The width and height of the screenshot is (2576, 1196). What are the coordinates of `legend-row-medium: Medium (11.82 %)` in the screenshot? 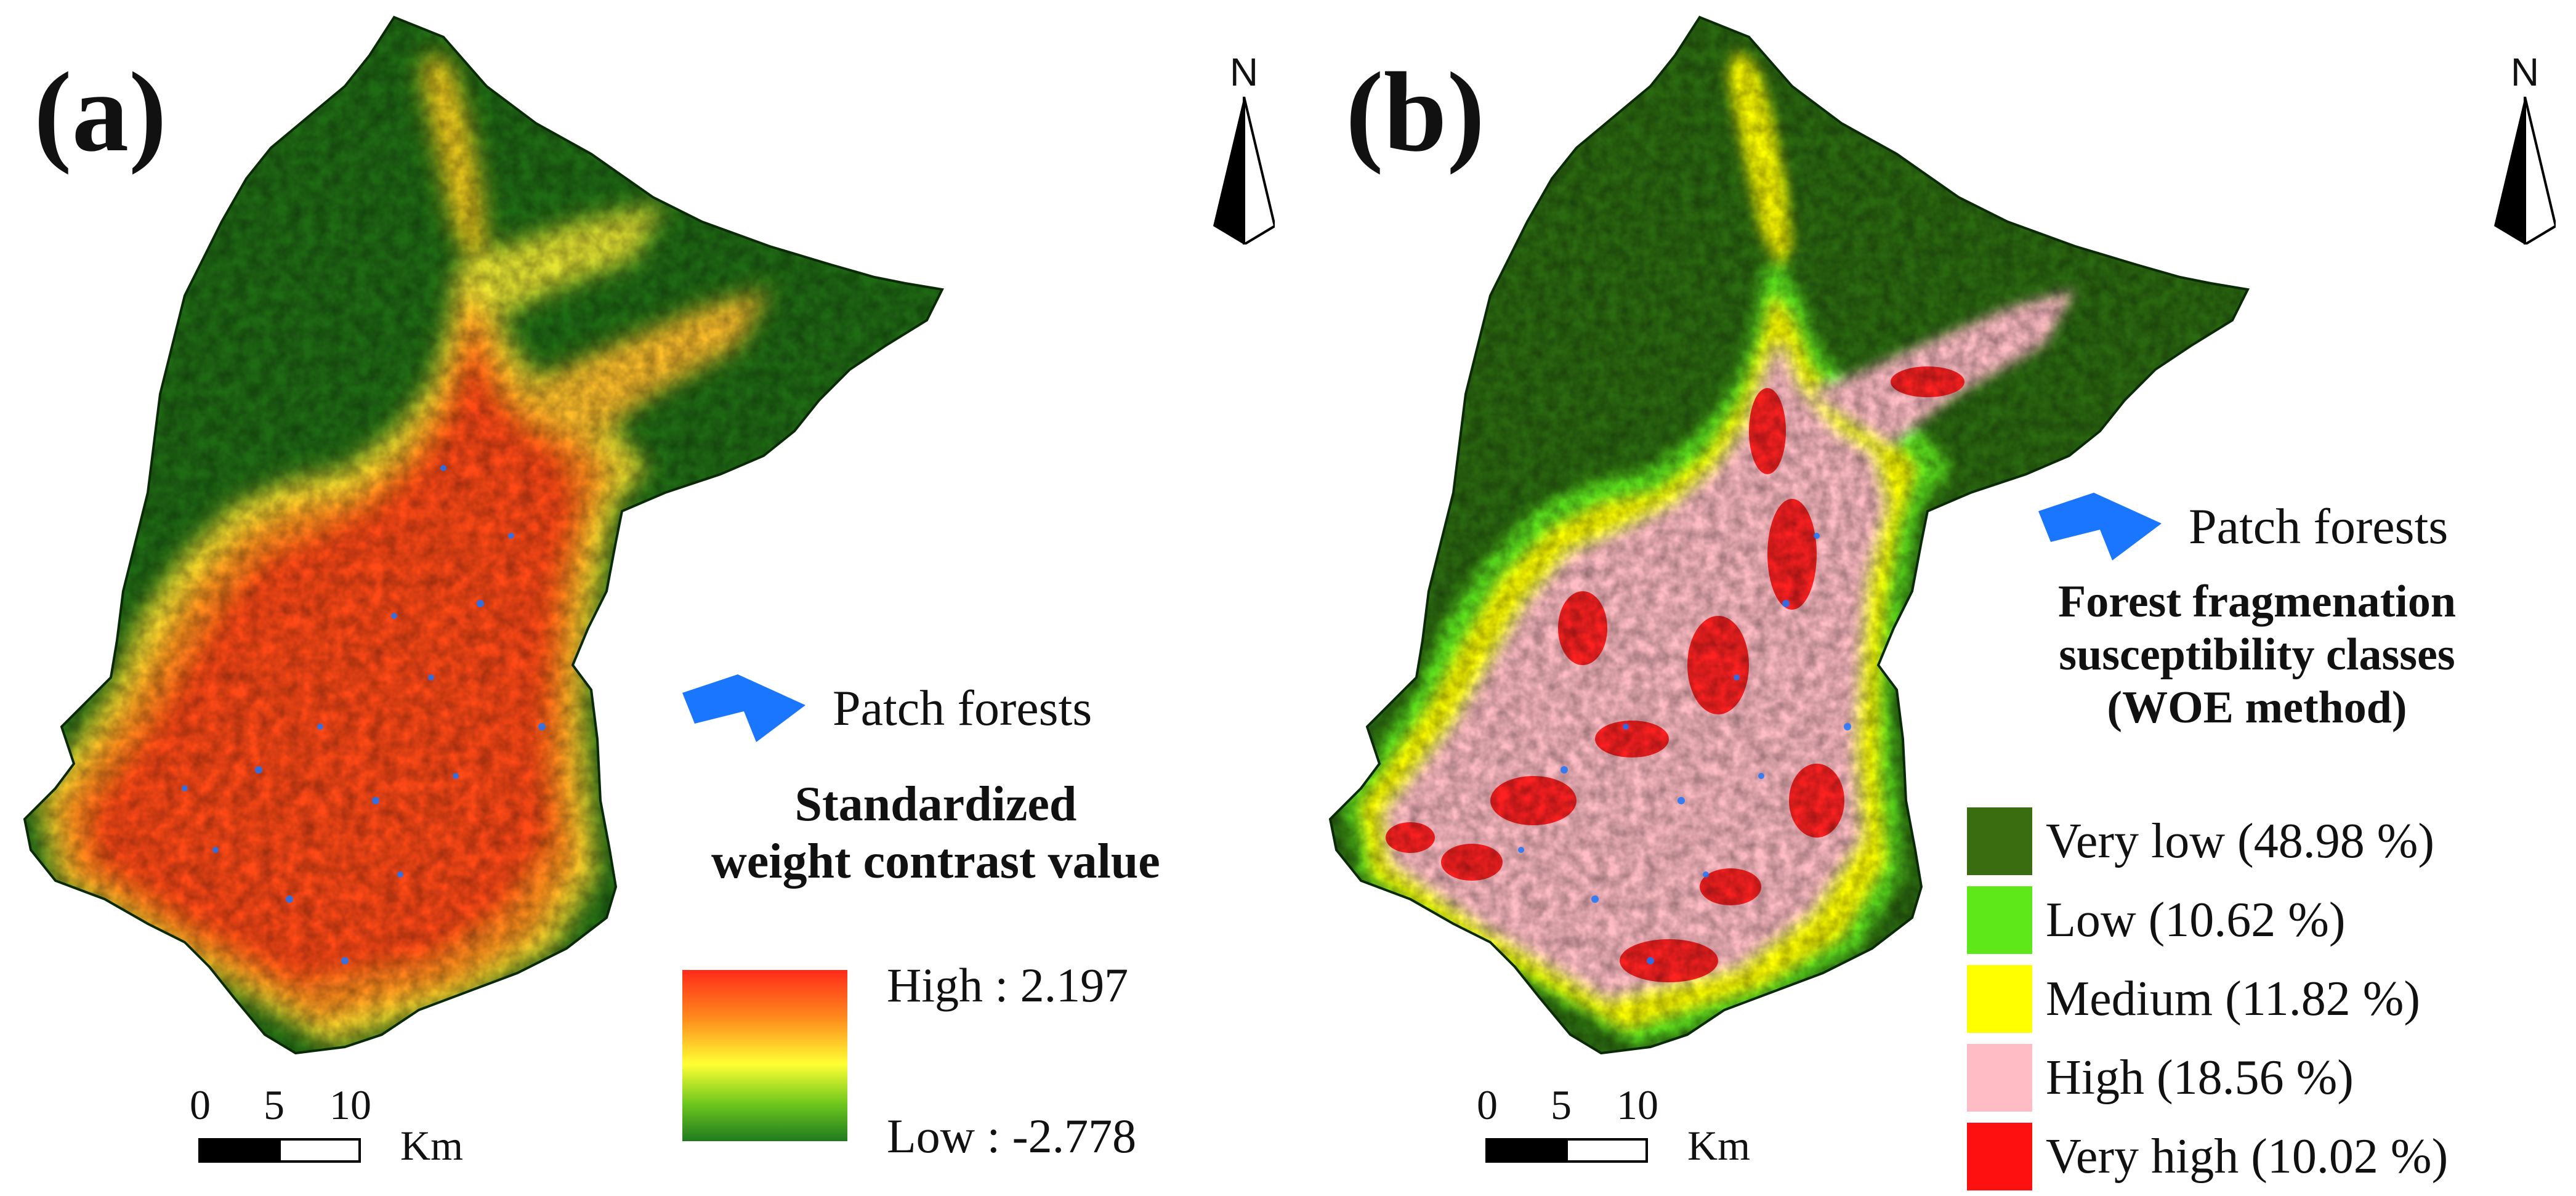 It's located at (2207, 999).